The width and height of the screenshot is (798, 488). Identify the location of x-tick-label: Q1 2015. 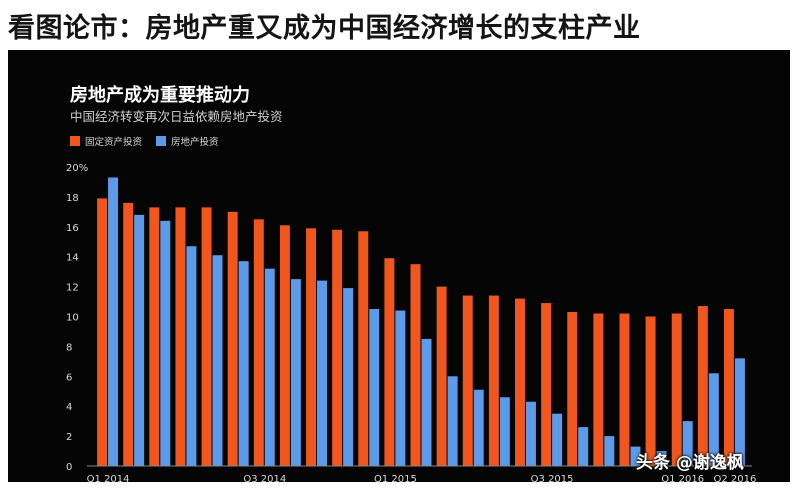
(395, 479).